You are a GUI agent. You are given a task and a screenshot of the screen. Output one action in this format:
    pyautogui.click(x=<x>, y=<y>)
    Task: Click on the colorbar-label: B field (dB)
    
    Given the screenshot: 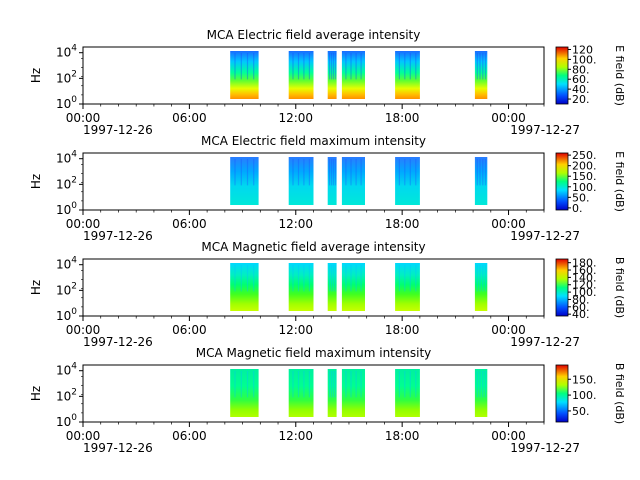 What is the action you would take?
    pyautogui.click(x=619, y=287)
    